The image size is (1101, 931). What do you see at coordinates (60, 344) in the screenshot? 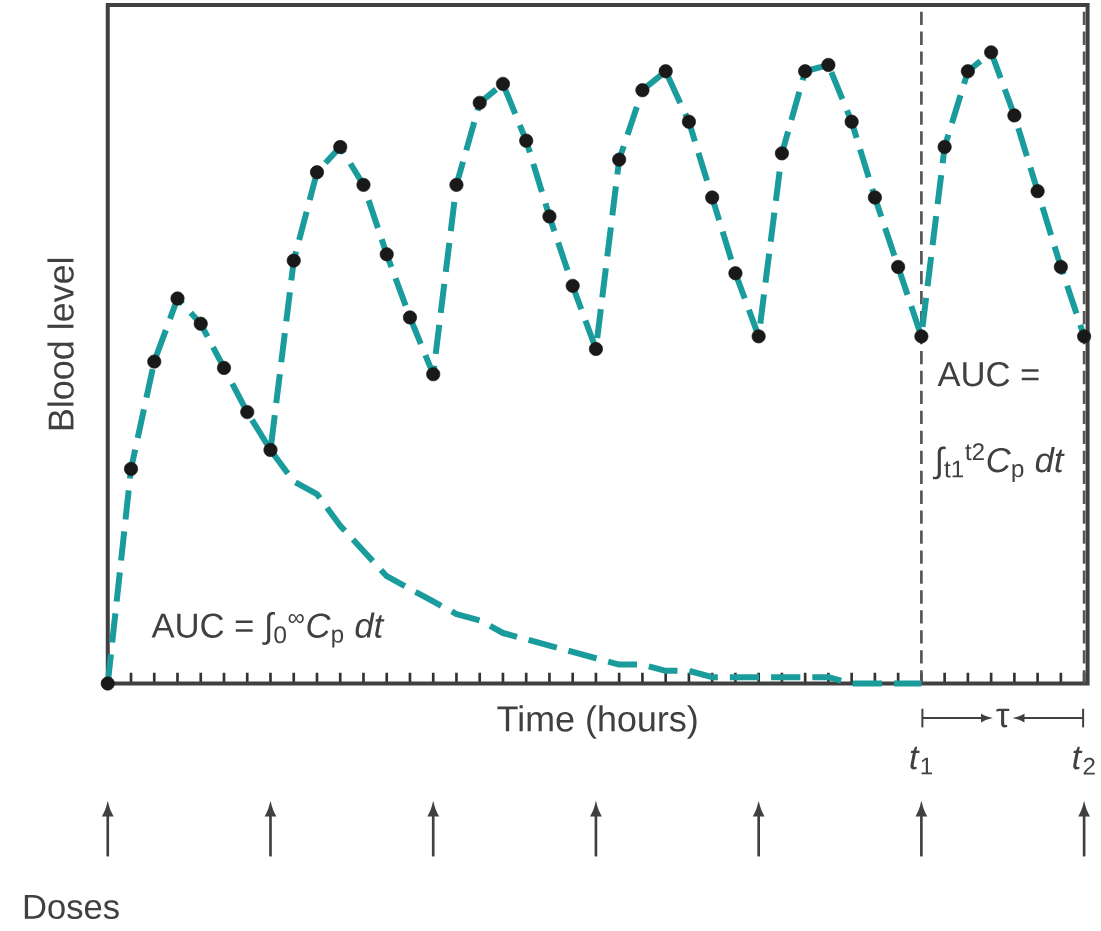
I see `y-axis-title: Blood level` at bounding box center [60, 344].